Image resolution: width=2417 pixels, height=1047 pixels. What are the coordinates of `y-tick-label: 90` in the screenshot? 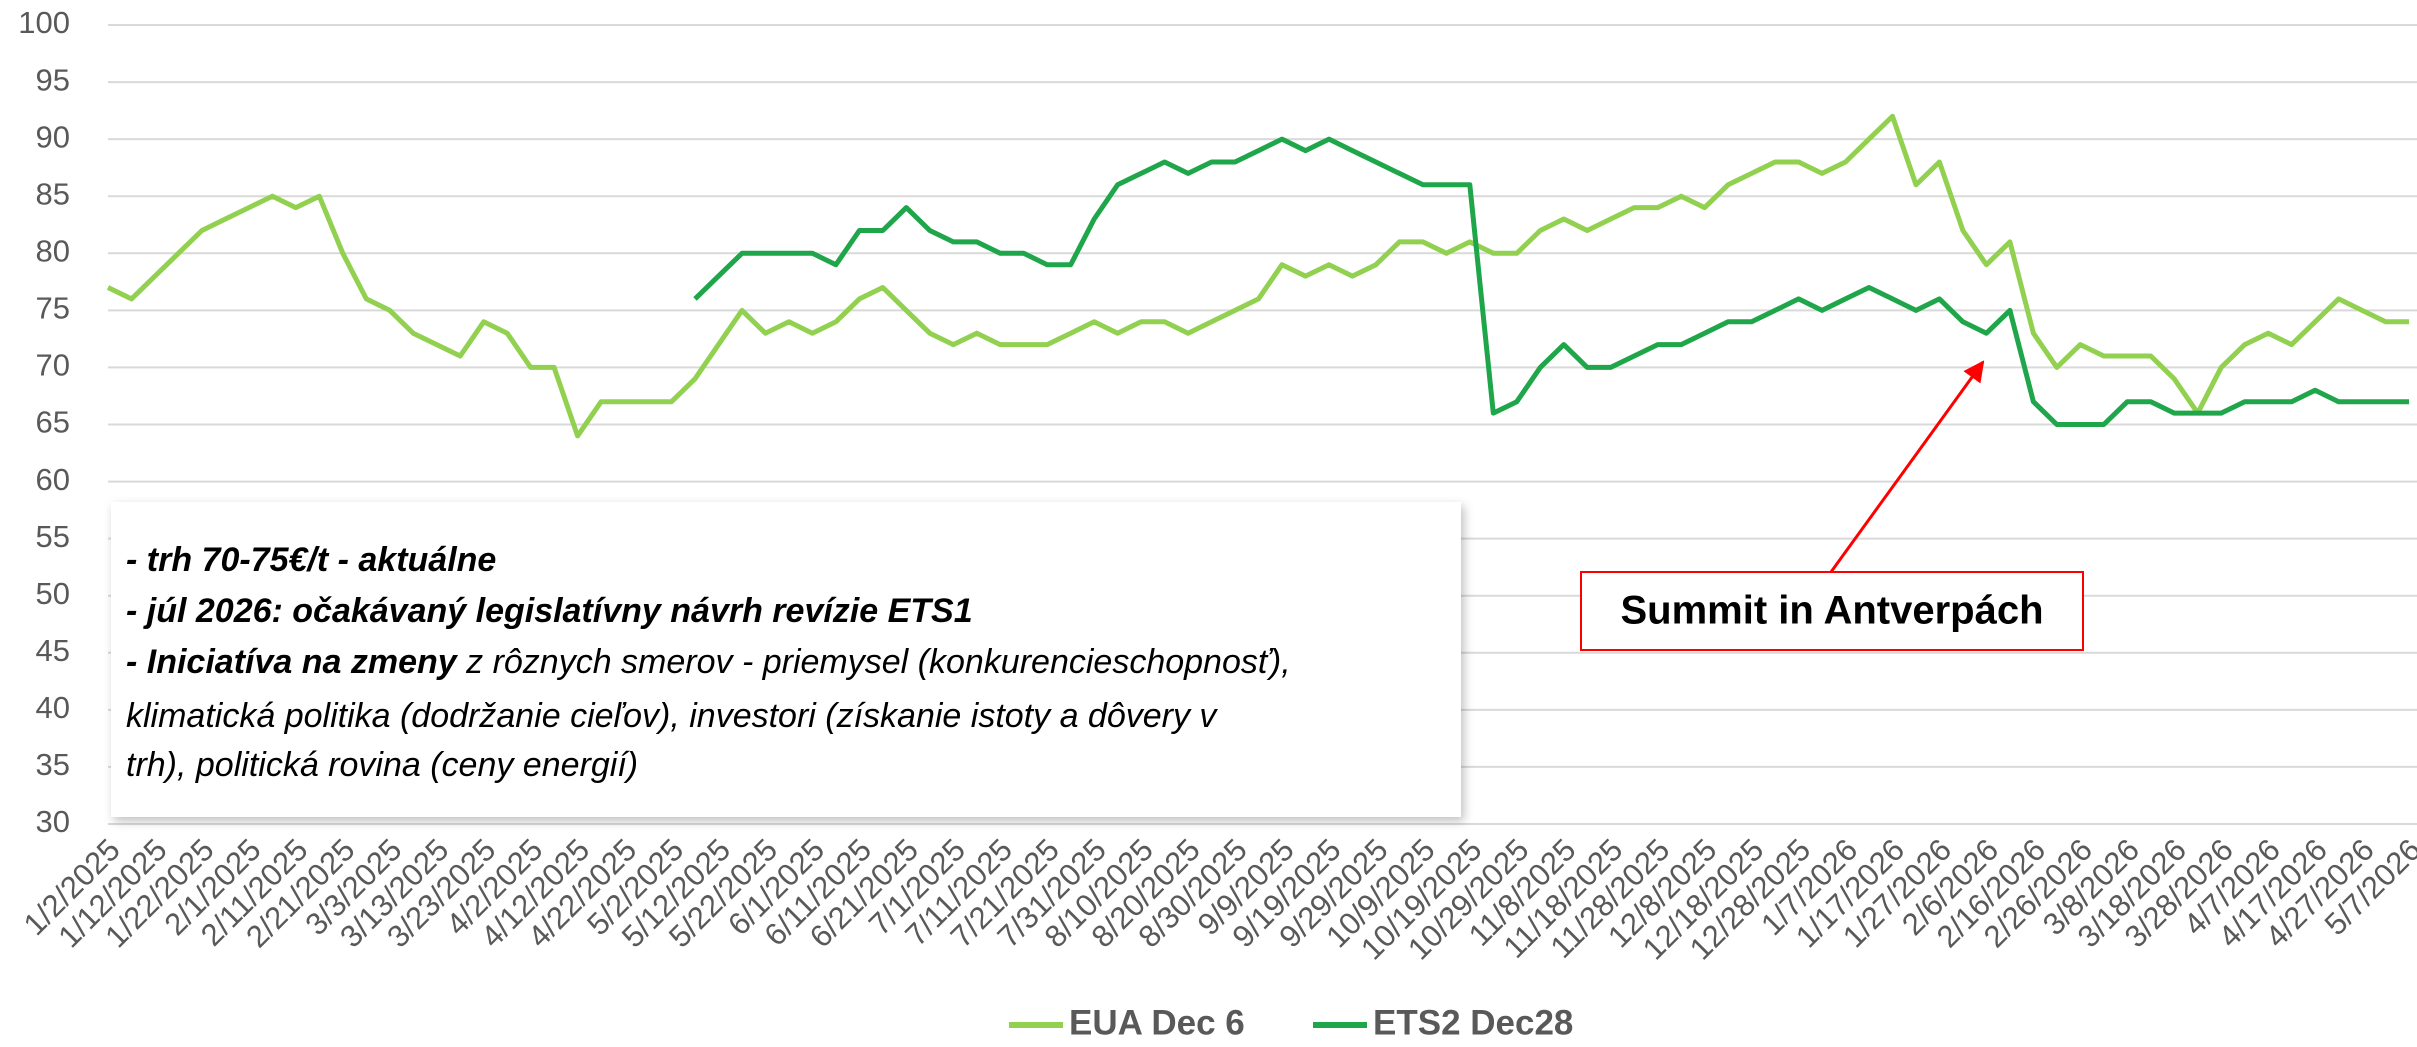 It's located at (53, 136).